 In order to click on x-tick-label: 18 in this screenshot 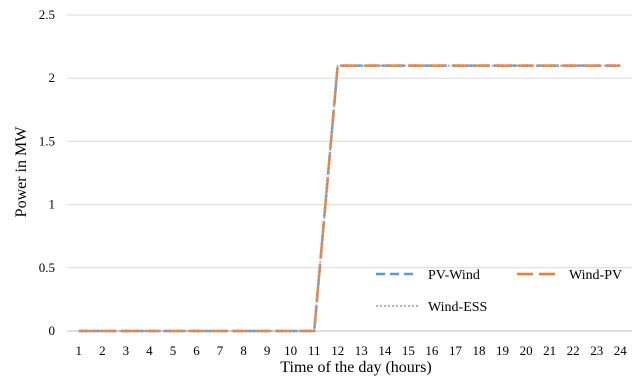, I will do `click(478, 350)`.